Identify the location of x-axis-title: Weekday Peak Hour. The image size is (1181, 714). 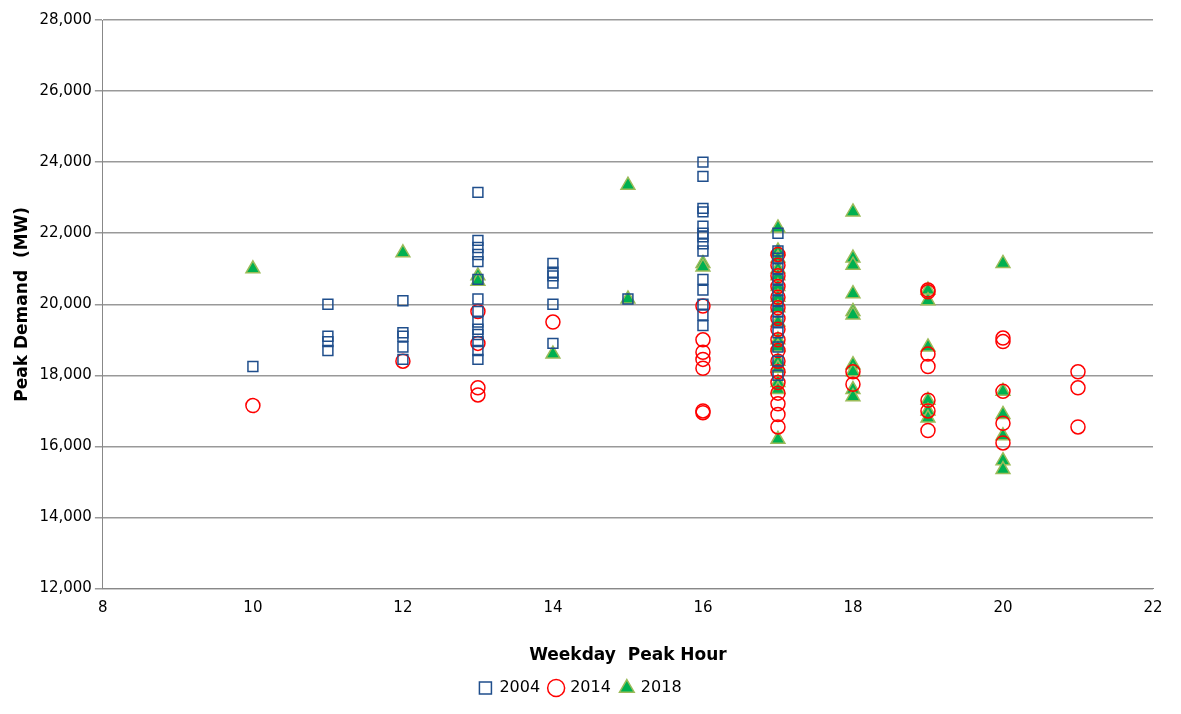
(628, 654).